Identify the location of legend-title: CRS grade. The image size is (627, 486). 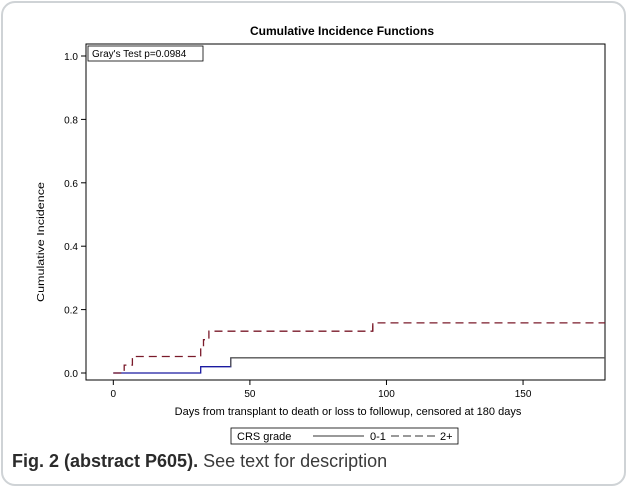
(264, 437).